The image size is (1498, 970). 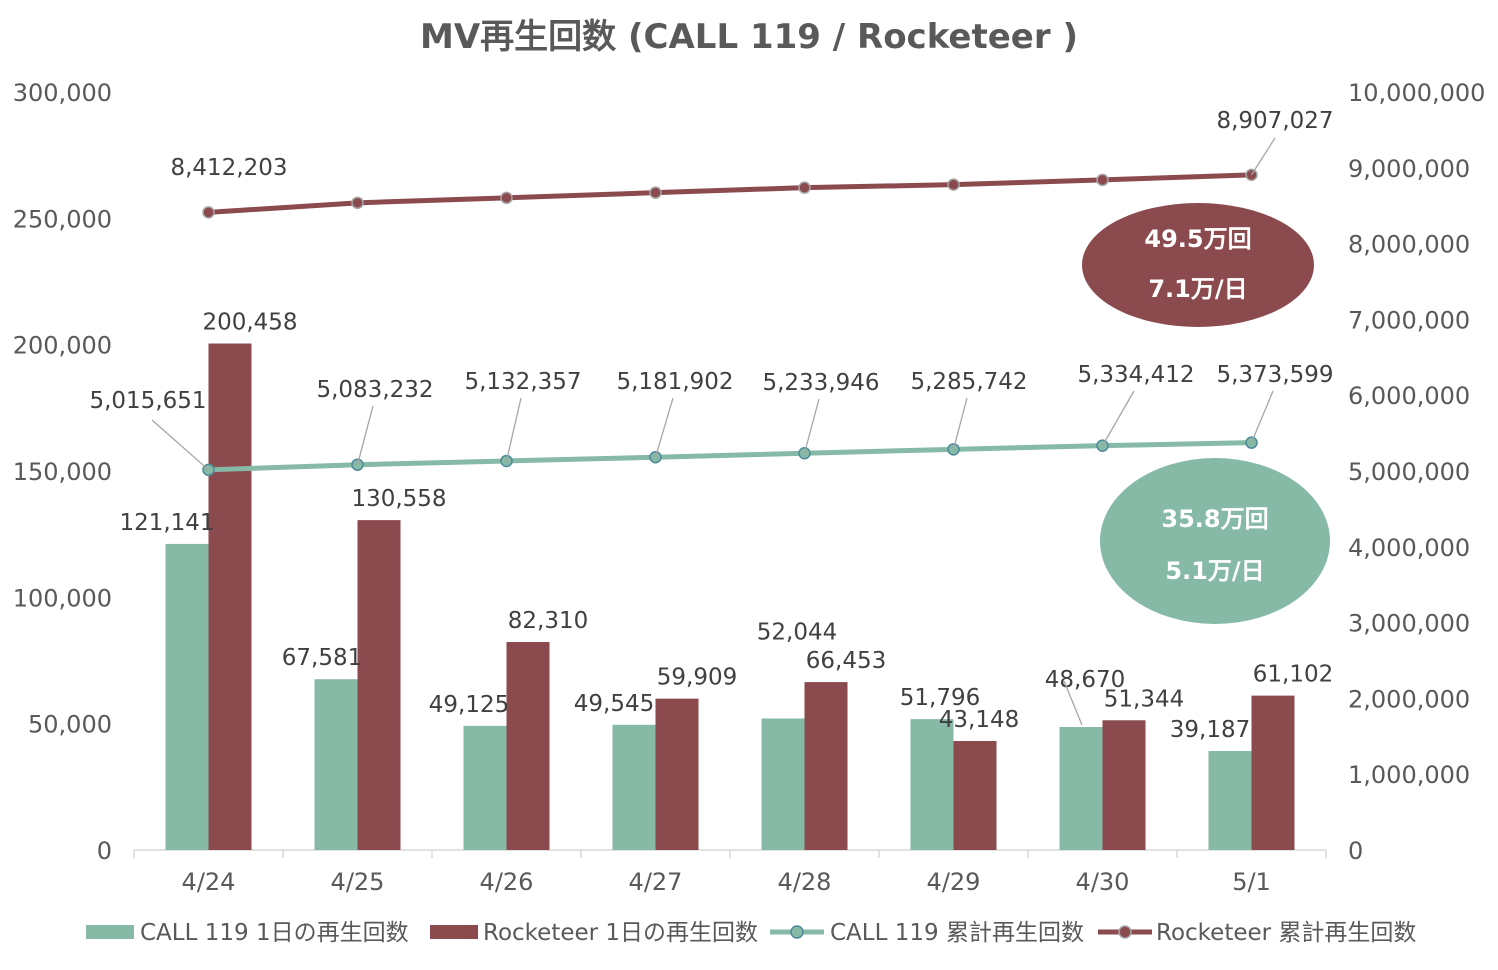 What do you see at coordinates (62, 598) in the screenshot?
I see `y-left-tick-label: 100,000` at bounding box center [62, 598].